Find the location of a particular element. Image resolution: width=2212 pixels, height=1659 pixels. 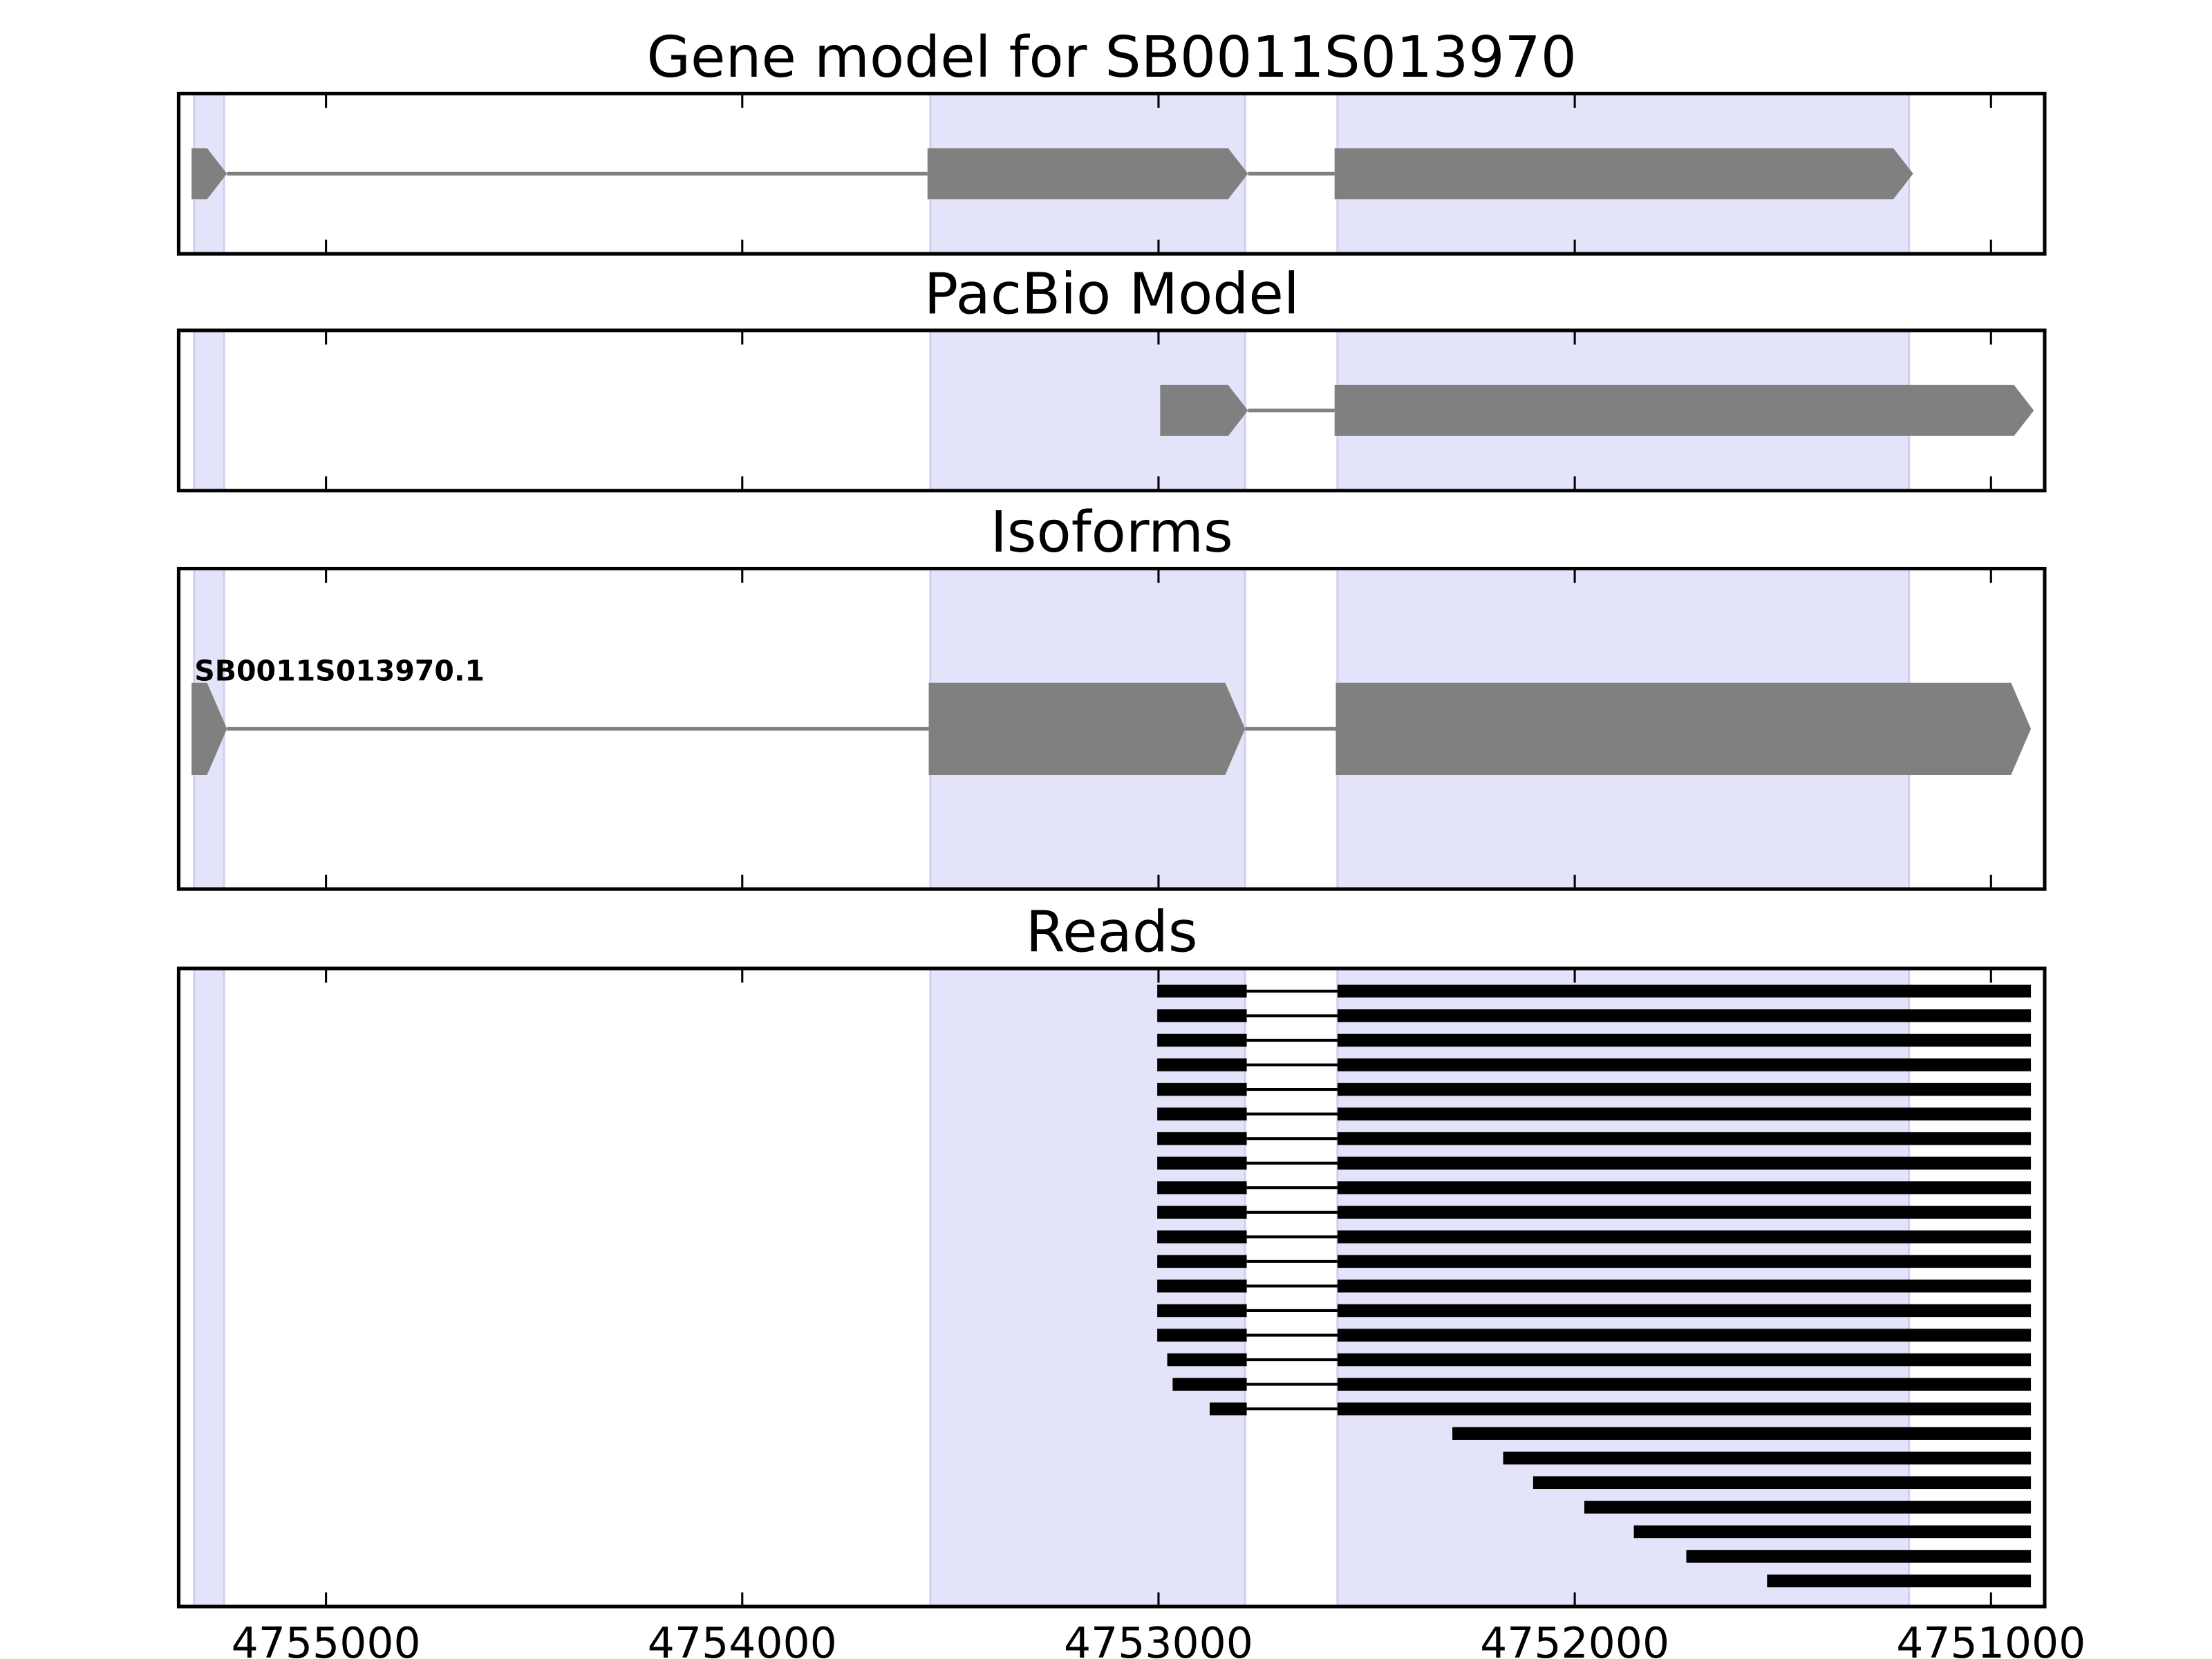

x-tick-label: 4751000 is located at coordinates (1991, 1638).